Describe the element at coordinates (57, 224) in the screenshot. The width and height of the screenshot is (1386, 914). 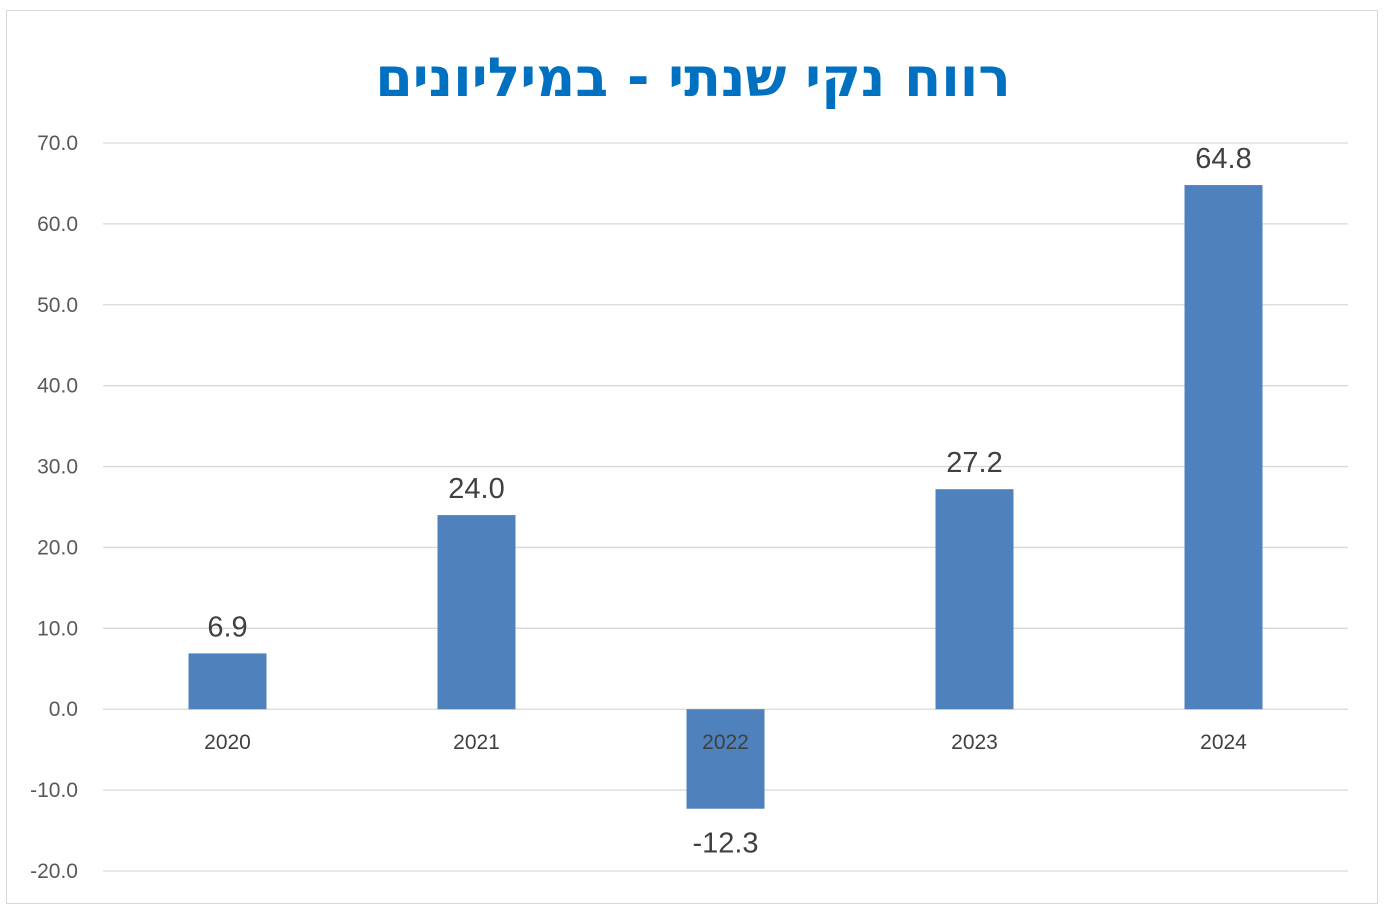
I see `y-tick-label: 60.0` at that location.